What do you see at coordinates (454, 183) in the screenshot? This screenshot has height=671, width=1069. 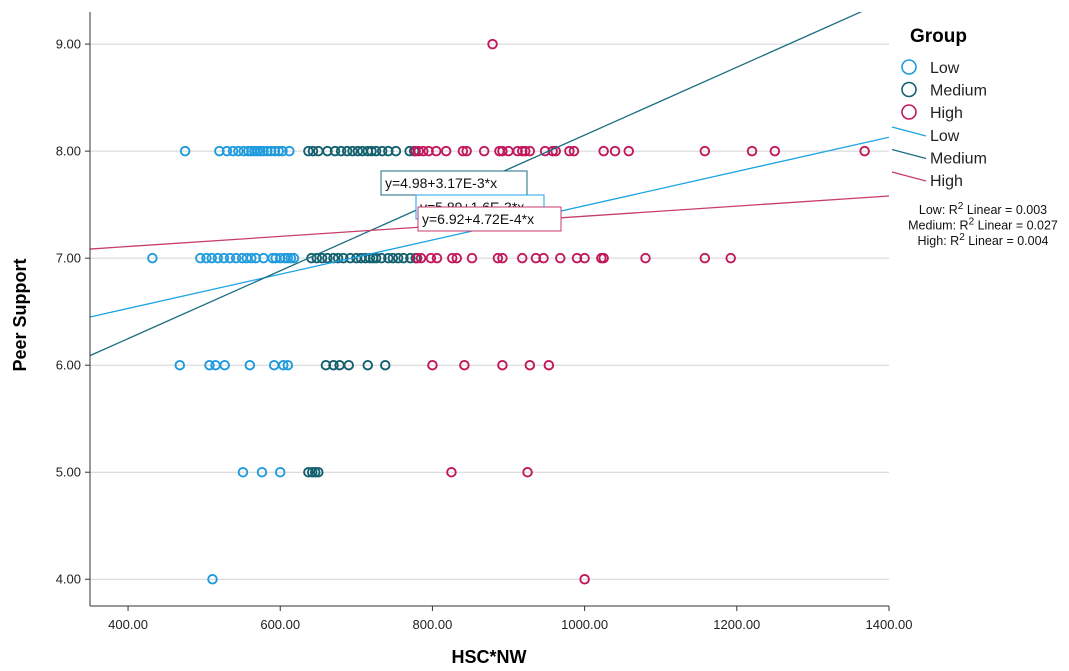 I see `equation-label-medium: y=4.98+3.17E-3*x` at bounding box center [454, 183].